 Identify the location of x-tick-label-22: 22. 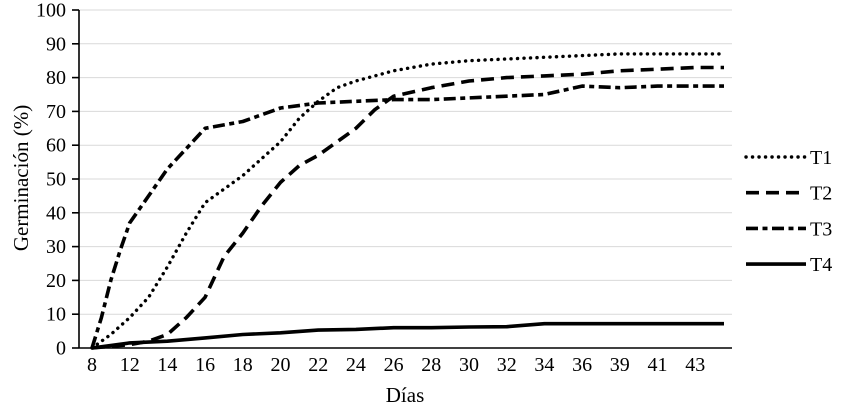
(318, 365).